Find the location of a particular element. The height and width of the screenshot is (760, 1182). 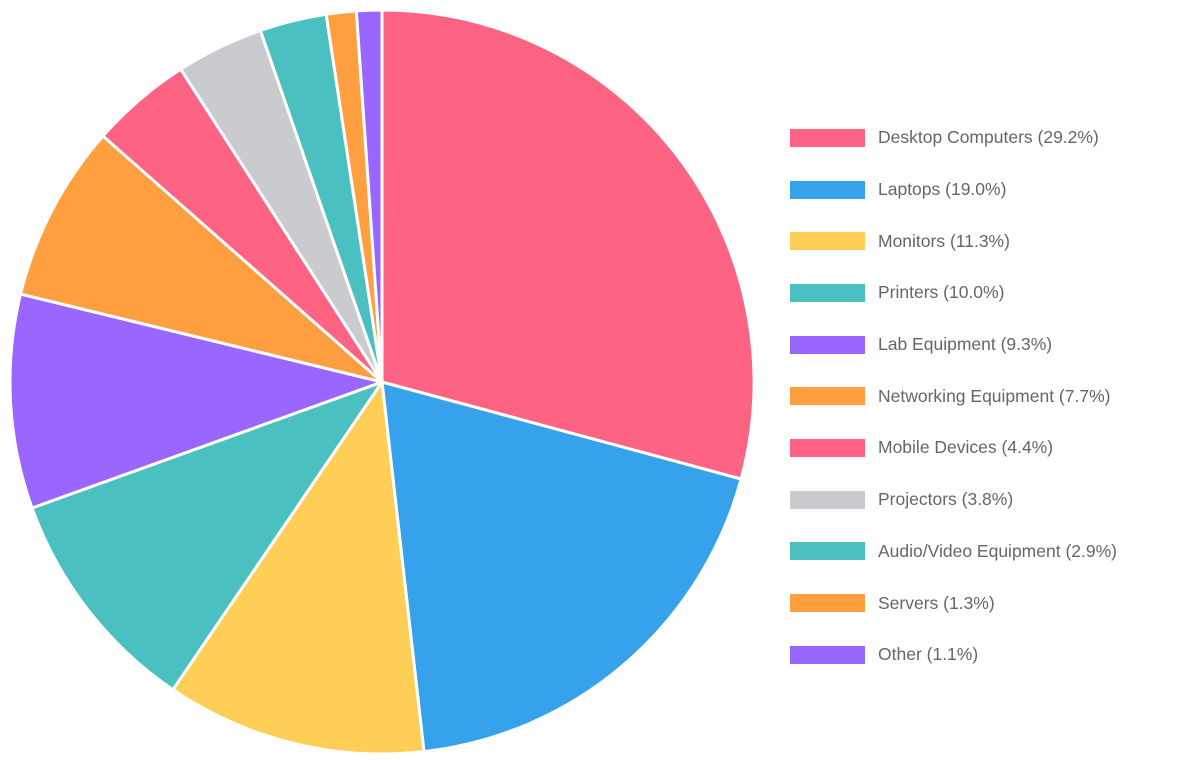

legend-item-networking-equipment: Networking Equipment (7.7%) is located at coordinates (985, 396).